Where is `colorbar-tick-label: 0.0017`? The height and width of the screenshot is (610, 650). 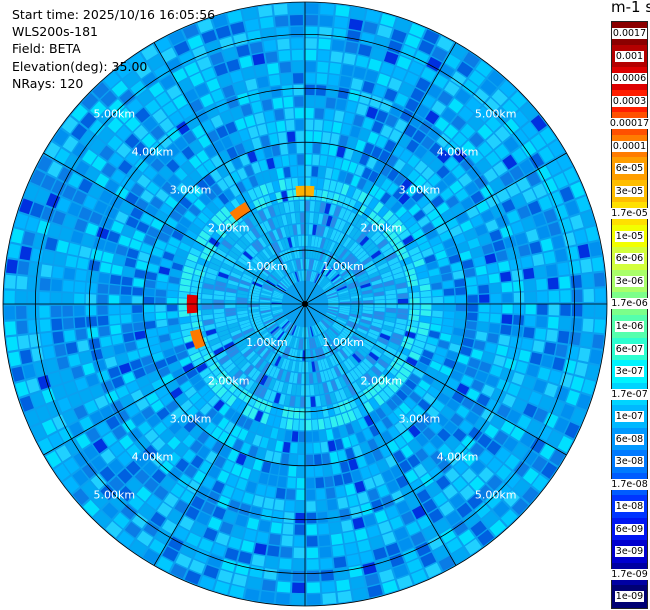
colorbar-tick-label: 0.0017 is located at coordinates (629, 34).